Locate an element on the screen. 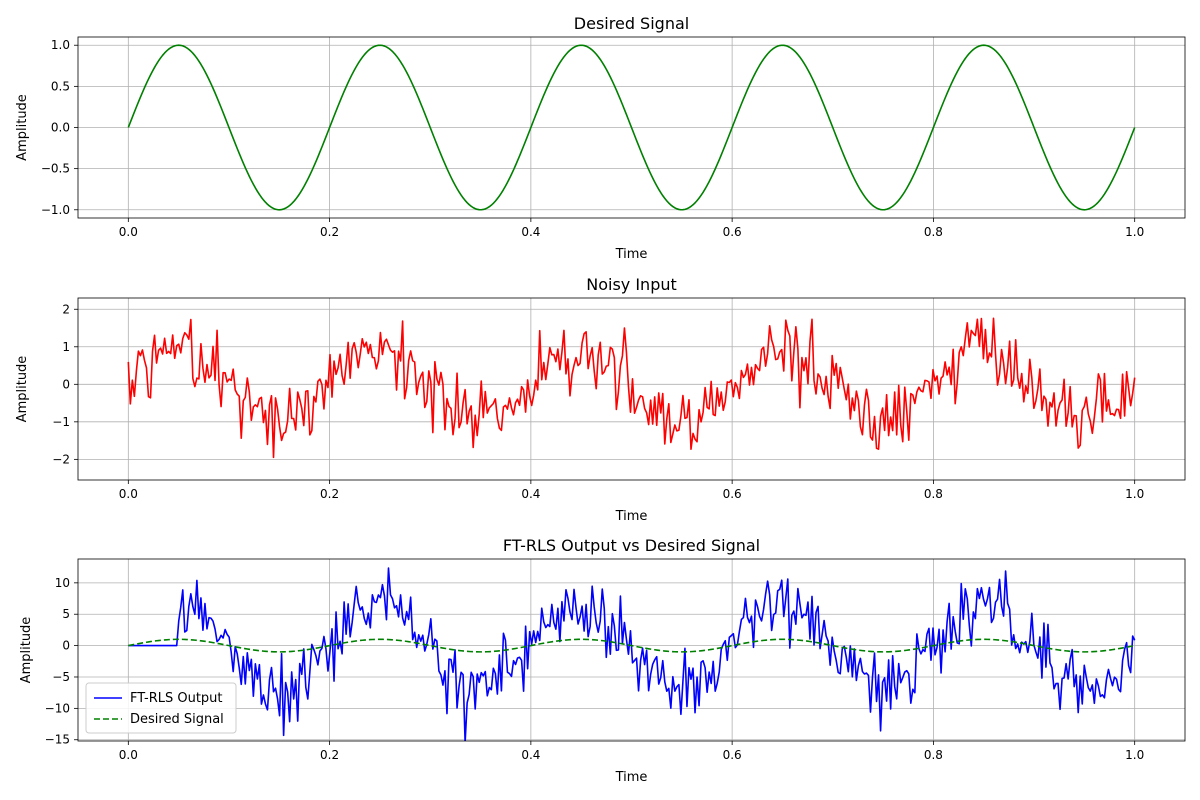  legend: FT-RLS Output Desired Signal is located at coordinates (161, 708).